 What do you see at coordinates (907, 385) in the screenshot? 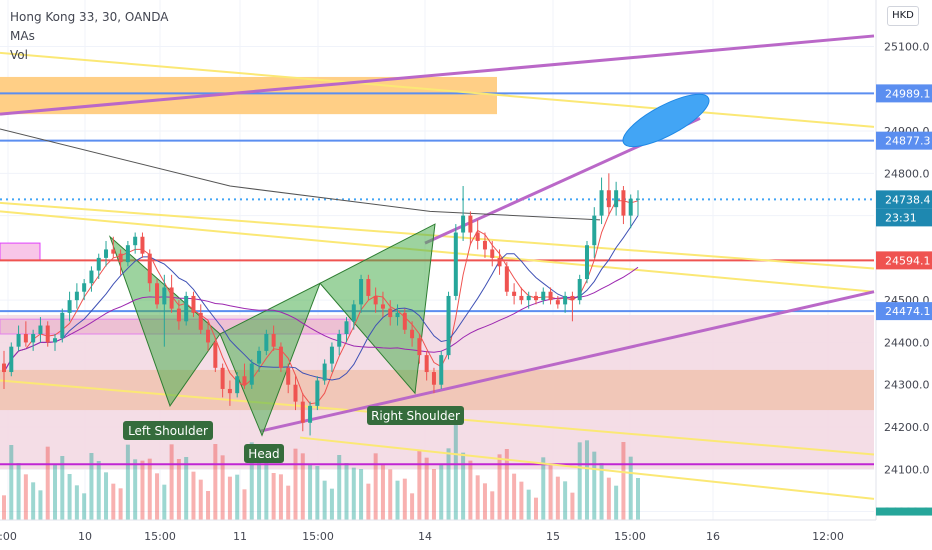
I see `y-tick-label: 24300.0` at bounding box center [907, 385].